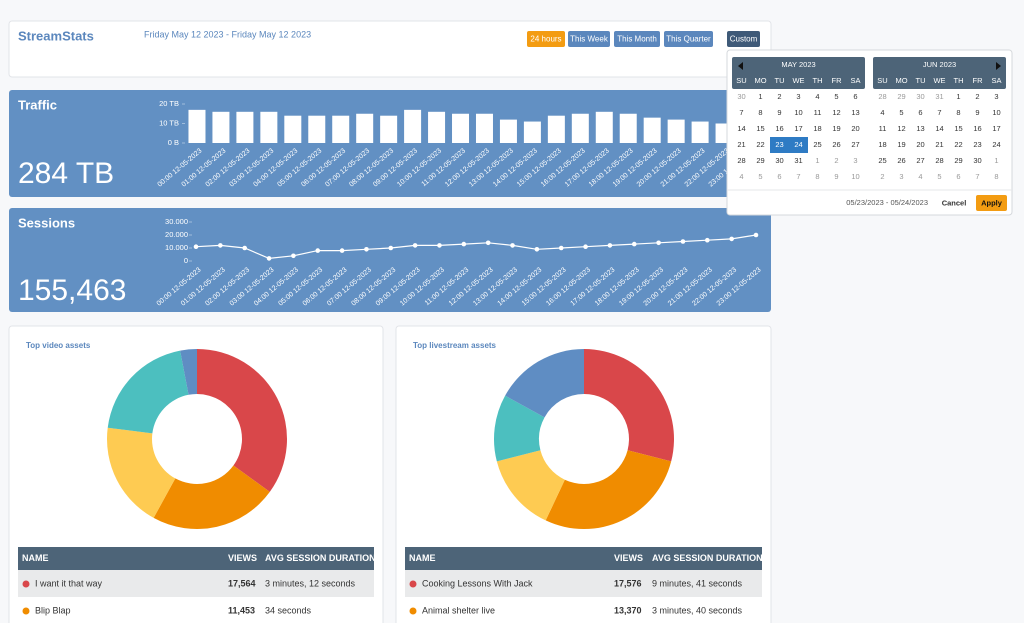 The height and width of the screenshot is (623, 1024). Describe the element at coordinates (991, 203) in the screenshot. I see `apply-button` at that location.